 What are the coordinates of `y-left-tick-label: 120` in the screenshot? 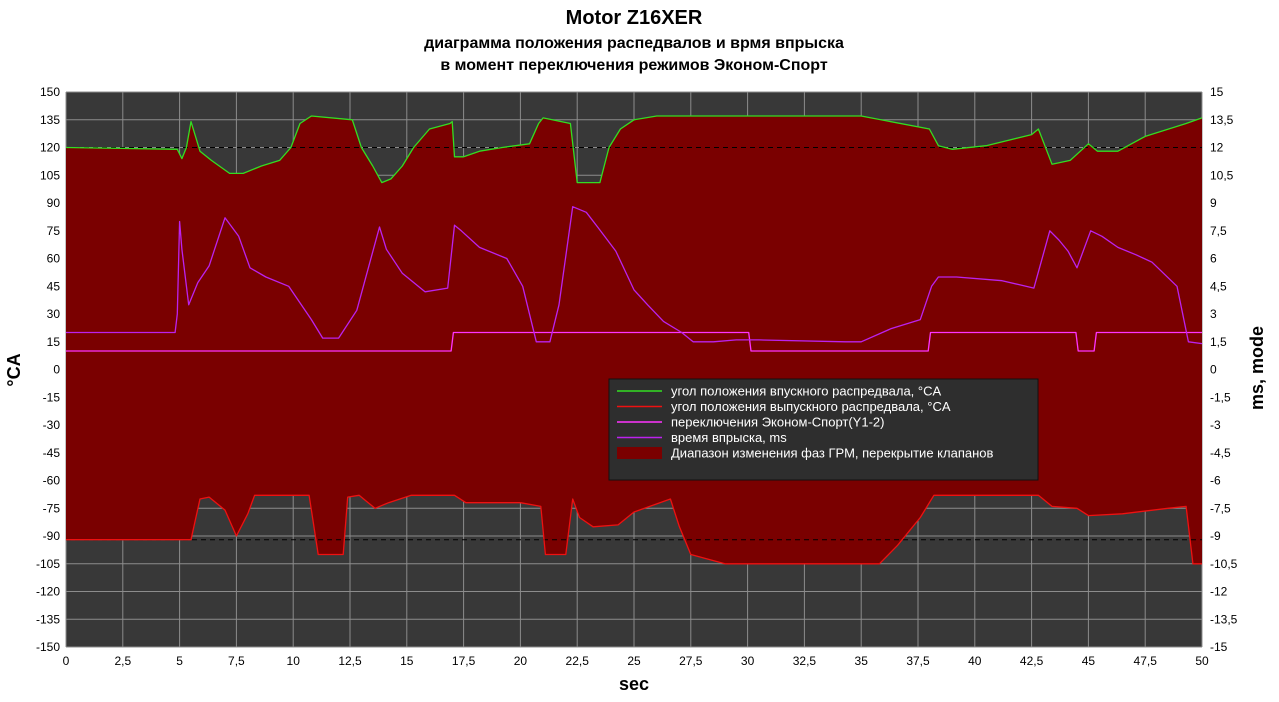 It's located at (50, 148).